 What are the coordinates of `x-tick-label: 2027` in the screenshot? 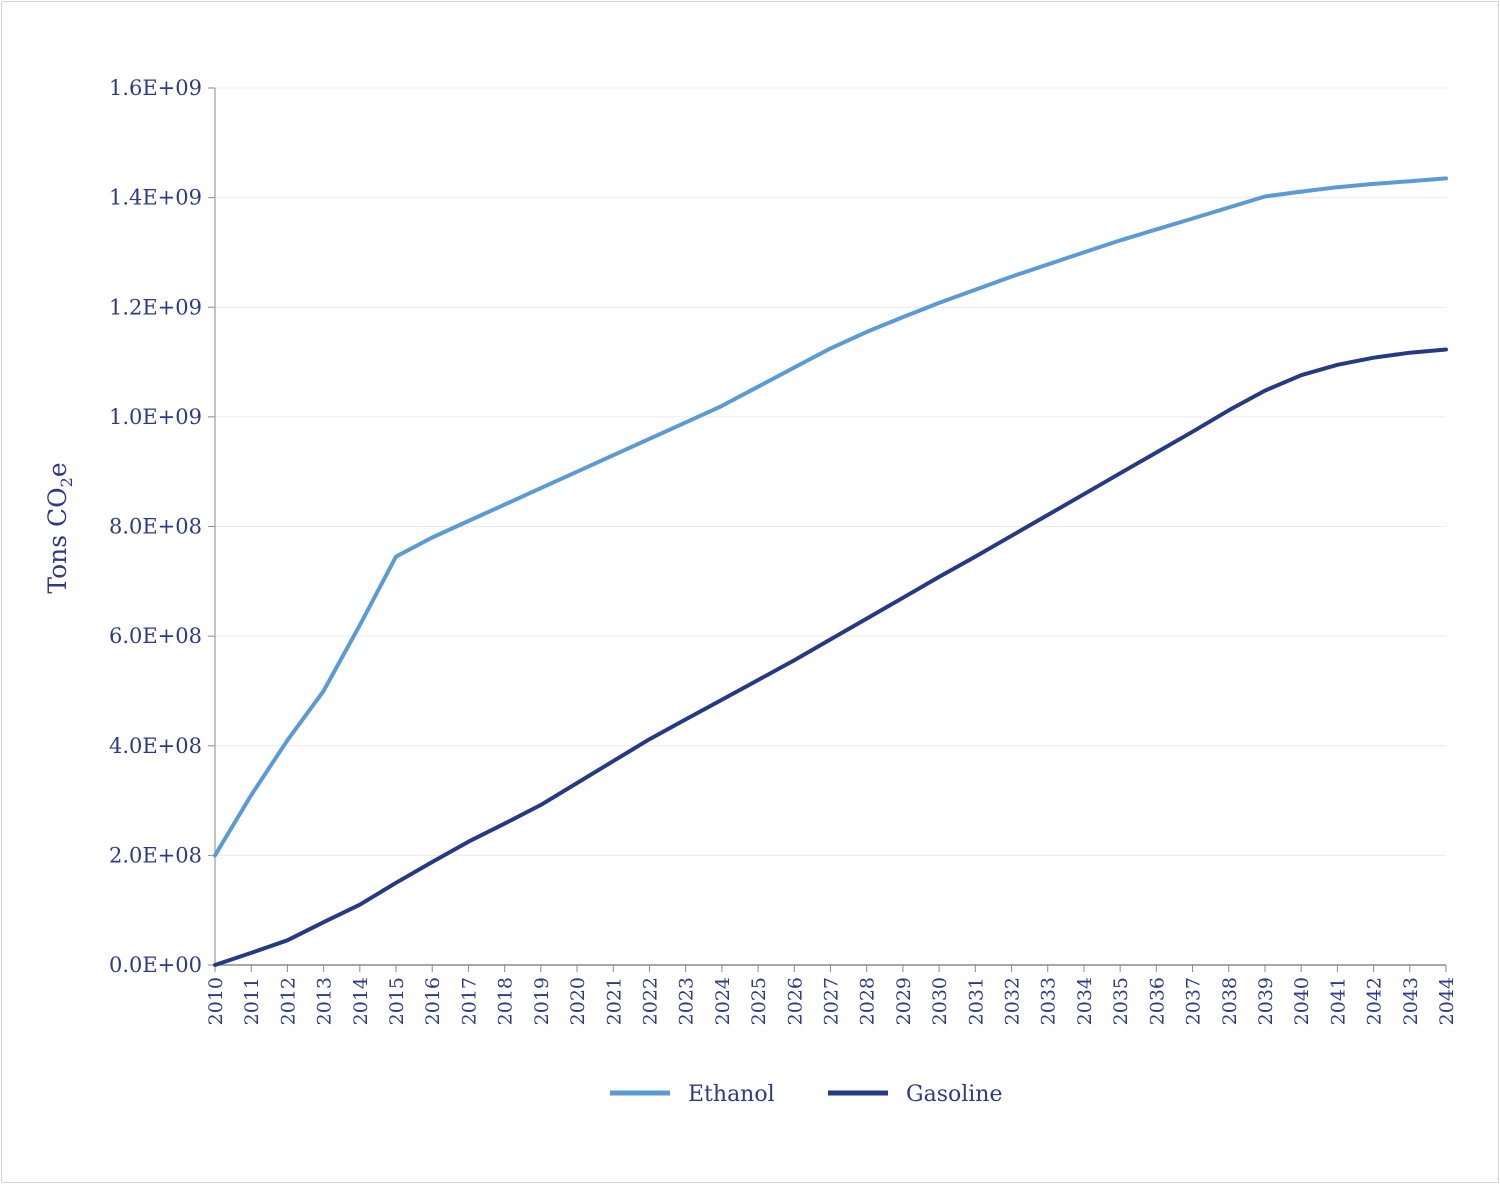 It's located at (832, 1001).